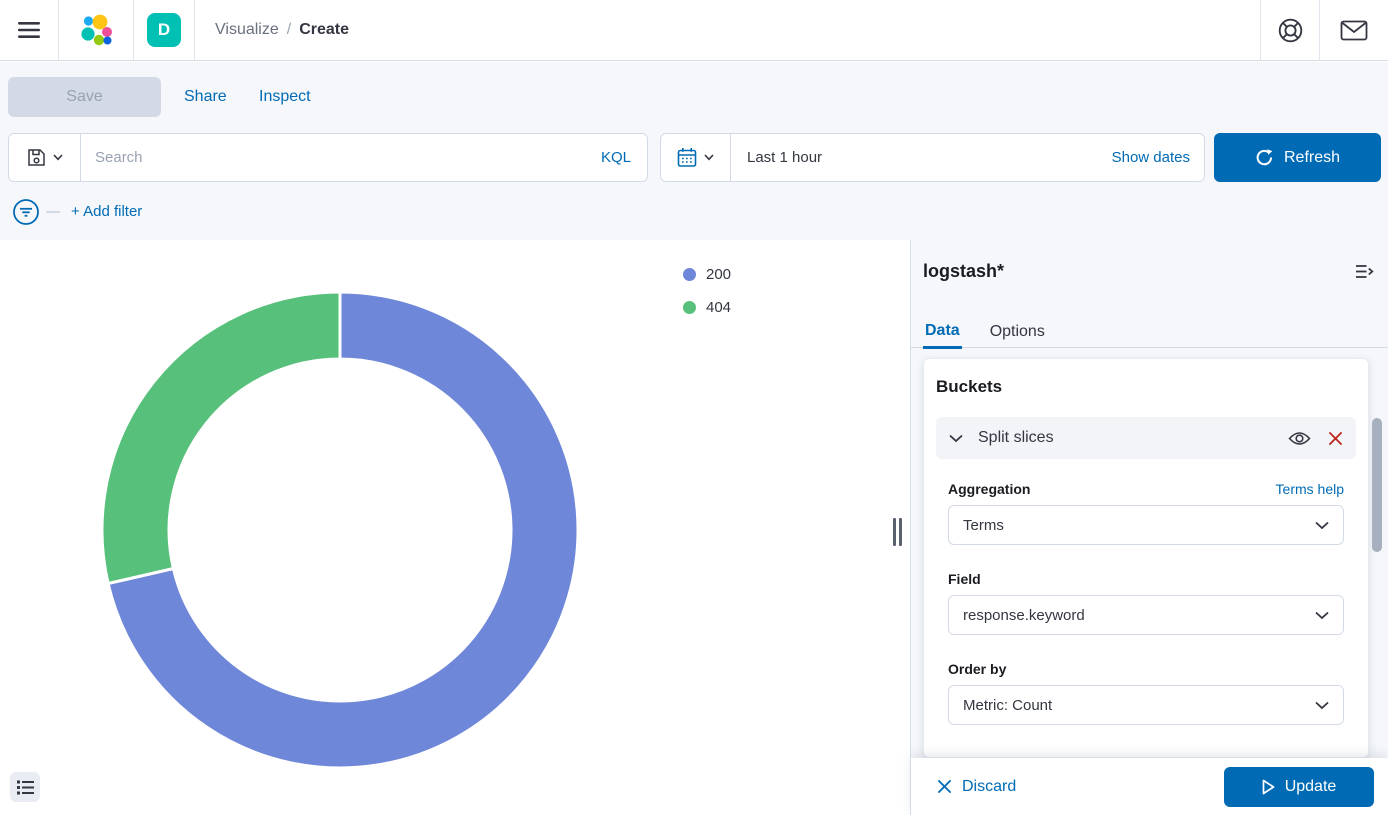 The width and height of the screenshot is (1388, 815). I want to click on panel-tabs: Data Options, so click(1149, 332).